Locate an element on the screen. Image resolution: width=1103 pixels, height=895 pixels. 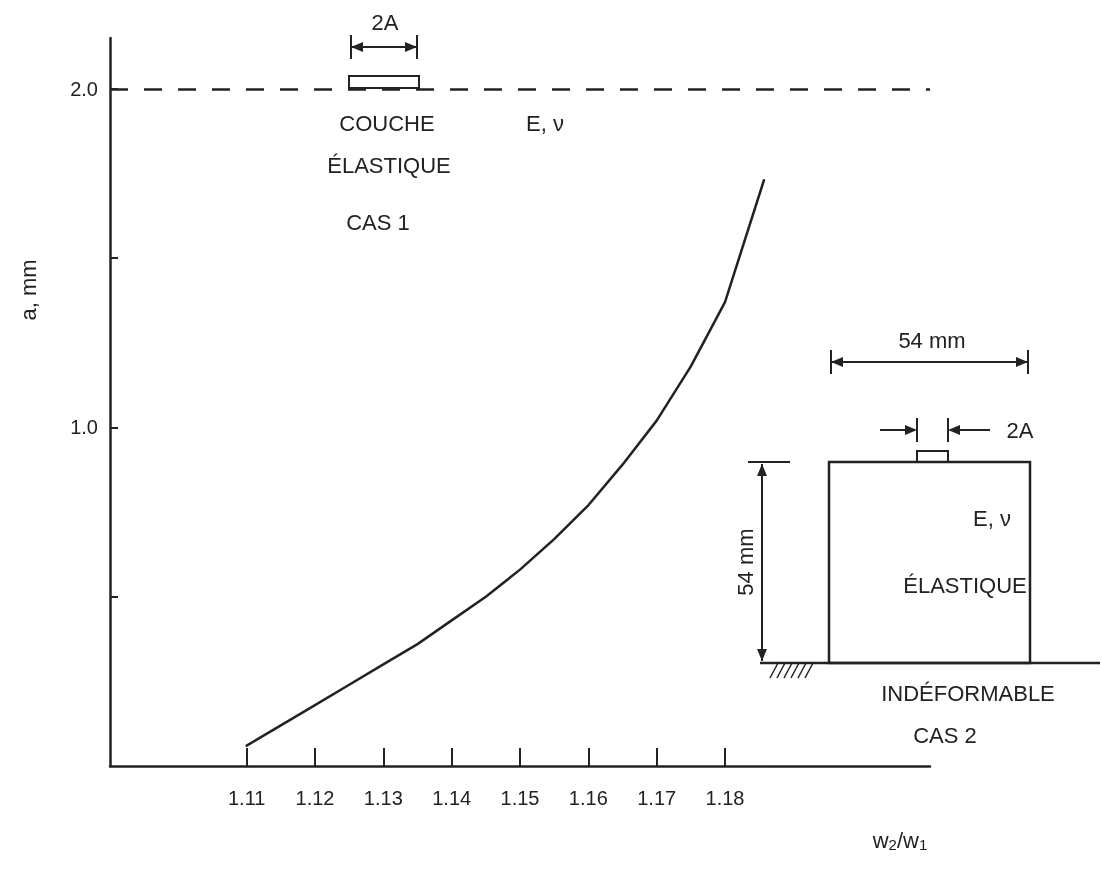
annotation: CAS 1 is located at coordinates (378, 222).